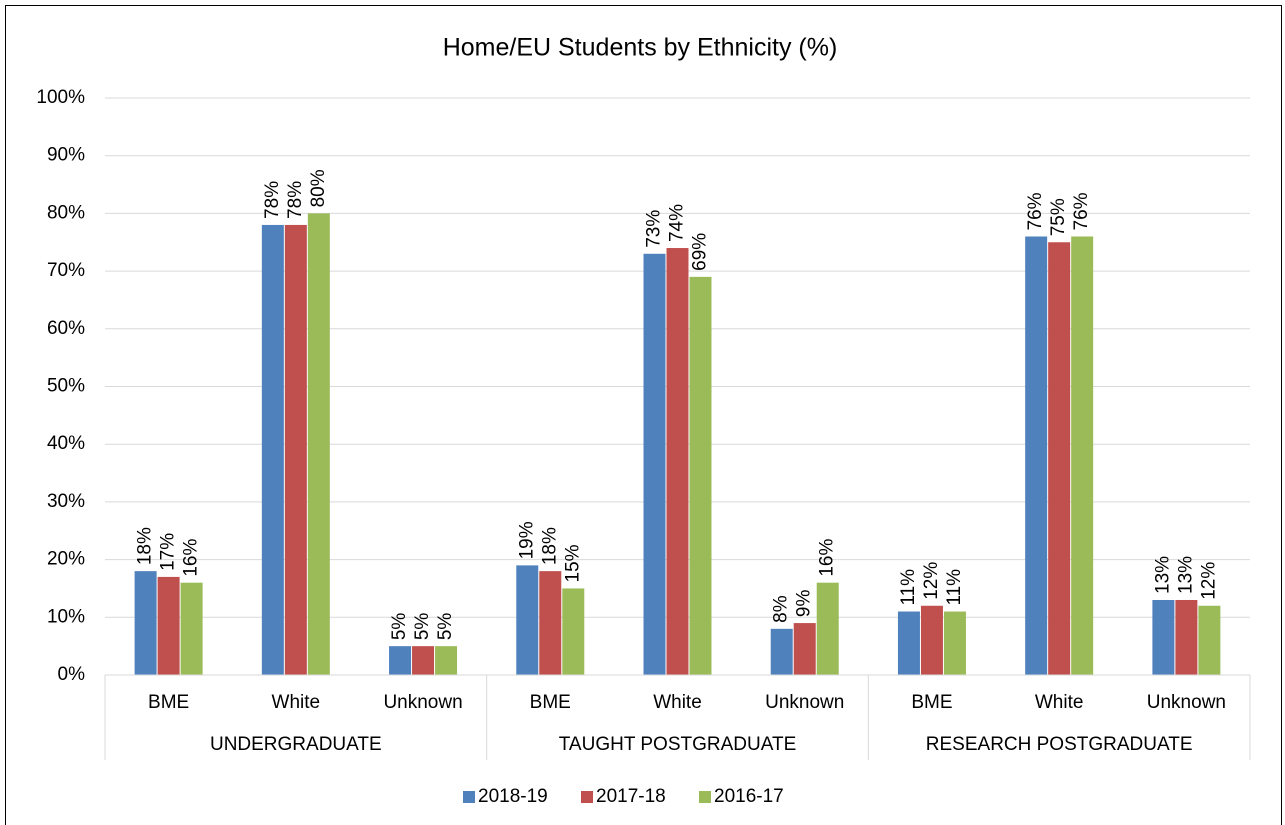 The image size is (1285, 825). I want to click on group-label: TAUGHT POSTGRADUATE, so click(678, 744).